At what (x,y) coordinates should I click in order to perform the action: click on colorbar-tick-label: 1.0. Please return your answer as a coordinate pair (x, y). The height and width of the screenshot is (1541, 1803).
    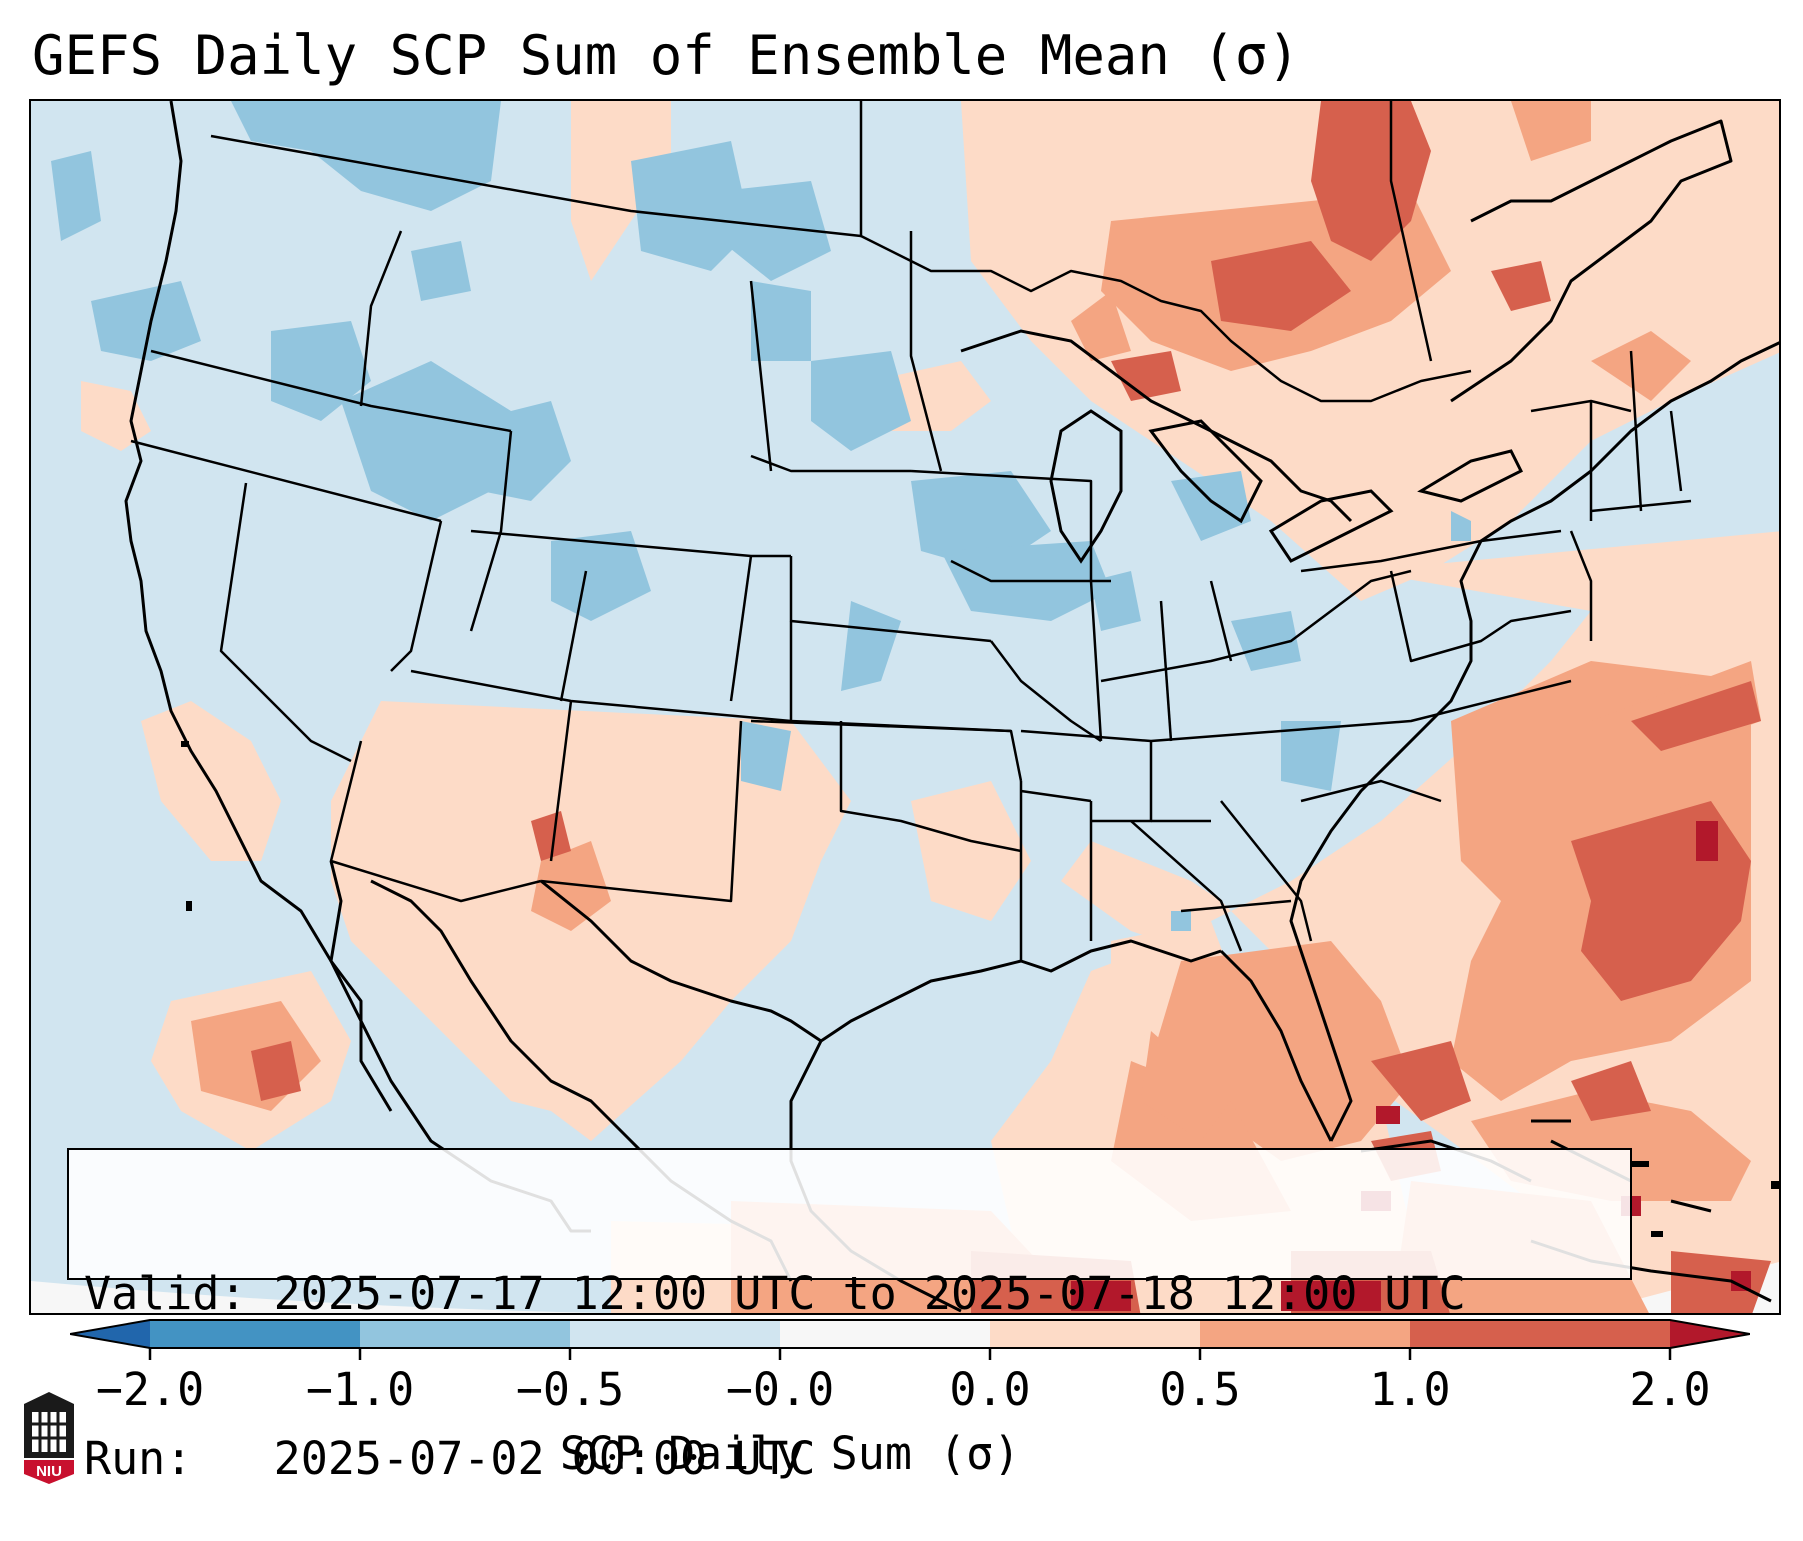
    Looking at the image, I should click on (1410, 1389).